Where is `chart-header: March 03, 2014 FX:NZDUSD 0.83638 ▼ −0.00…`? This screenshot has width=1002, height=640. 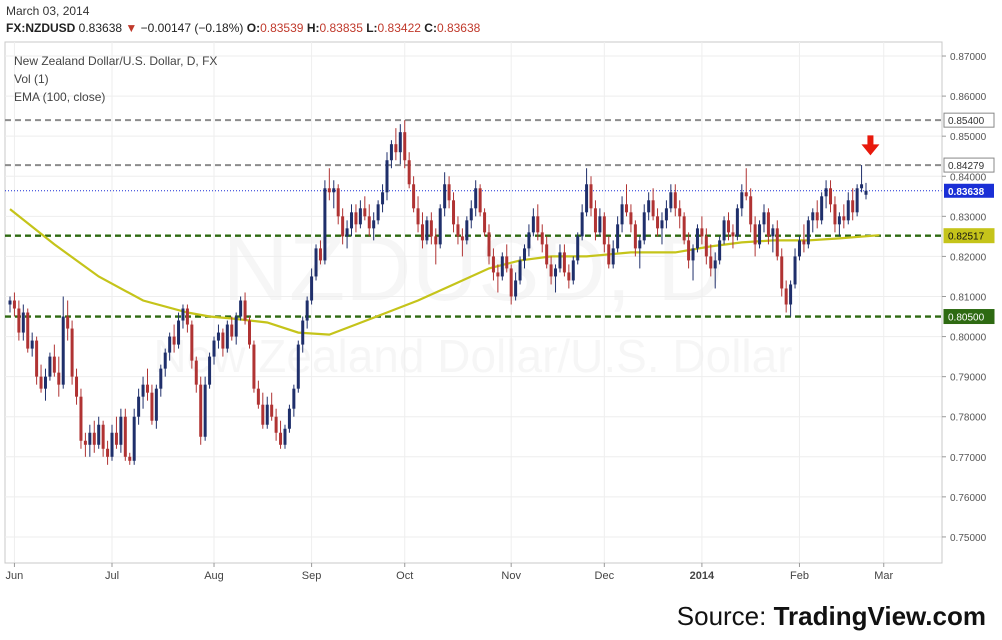
chart-header: March 03, 2014 FX:NZDUSD 0.83638 ▼ −0.00… is located at coordinates (243, 19).